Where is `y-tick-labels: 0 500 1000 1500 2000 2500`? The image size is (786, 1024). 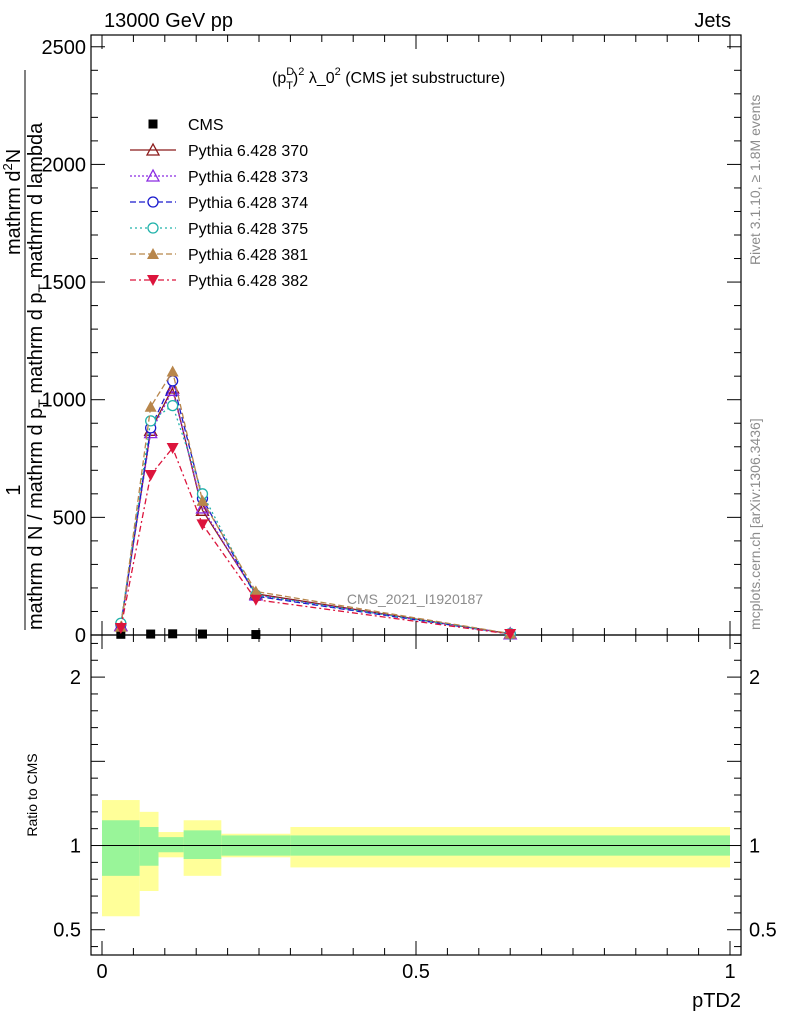
y-tick-labels: 0 500 1000 1500 2000 2500 is located at coordinates (64, 342).